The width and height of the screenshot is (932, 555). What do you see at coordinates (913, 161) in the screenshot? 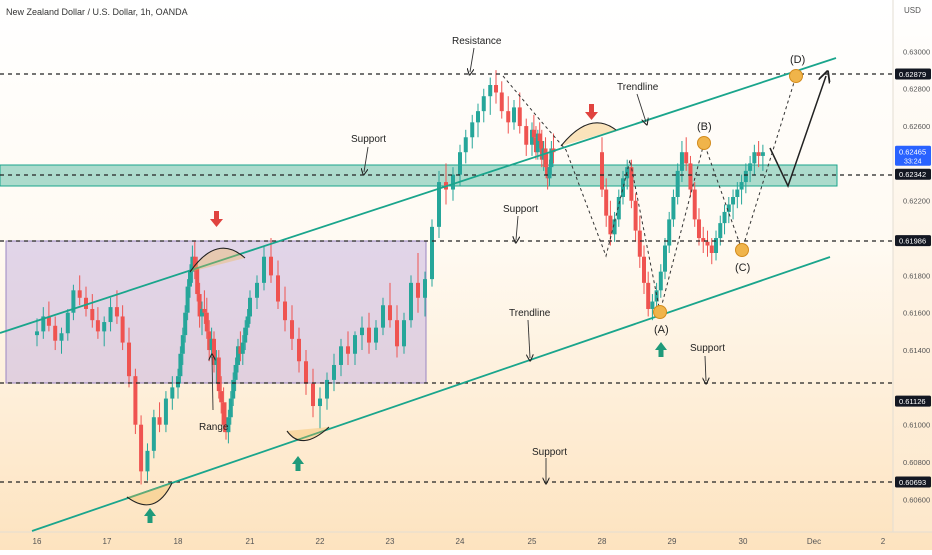
I see `svg-text: 33:24` at bounding box center [913, 161].